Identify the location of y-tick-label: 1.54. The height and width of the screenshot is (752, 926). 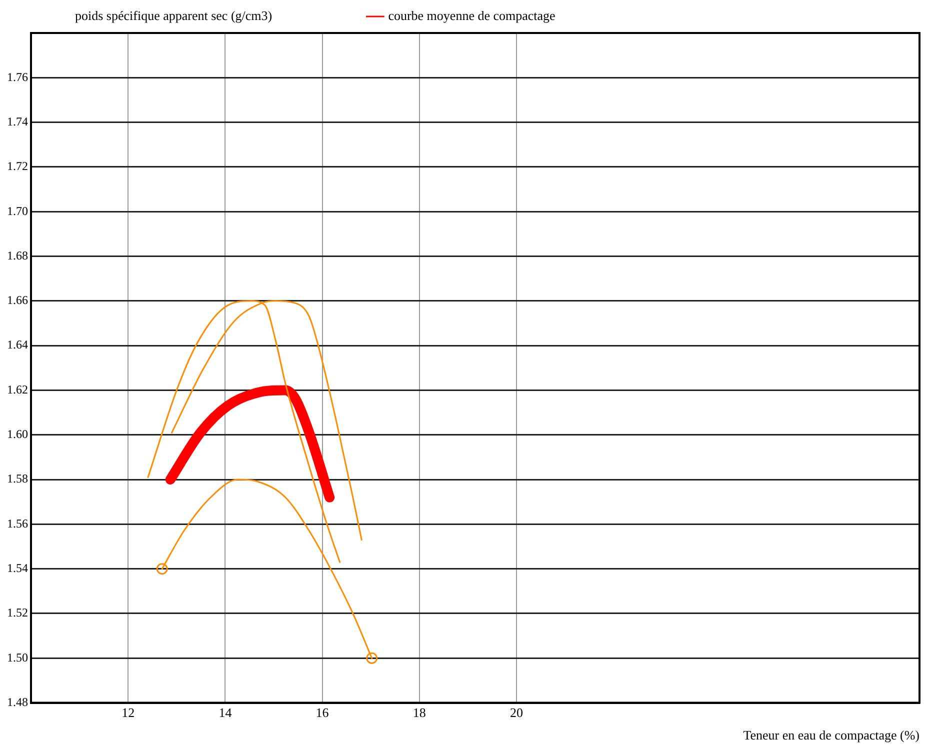
(17, 567).